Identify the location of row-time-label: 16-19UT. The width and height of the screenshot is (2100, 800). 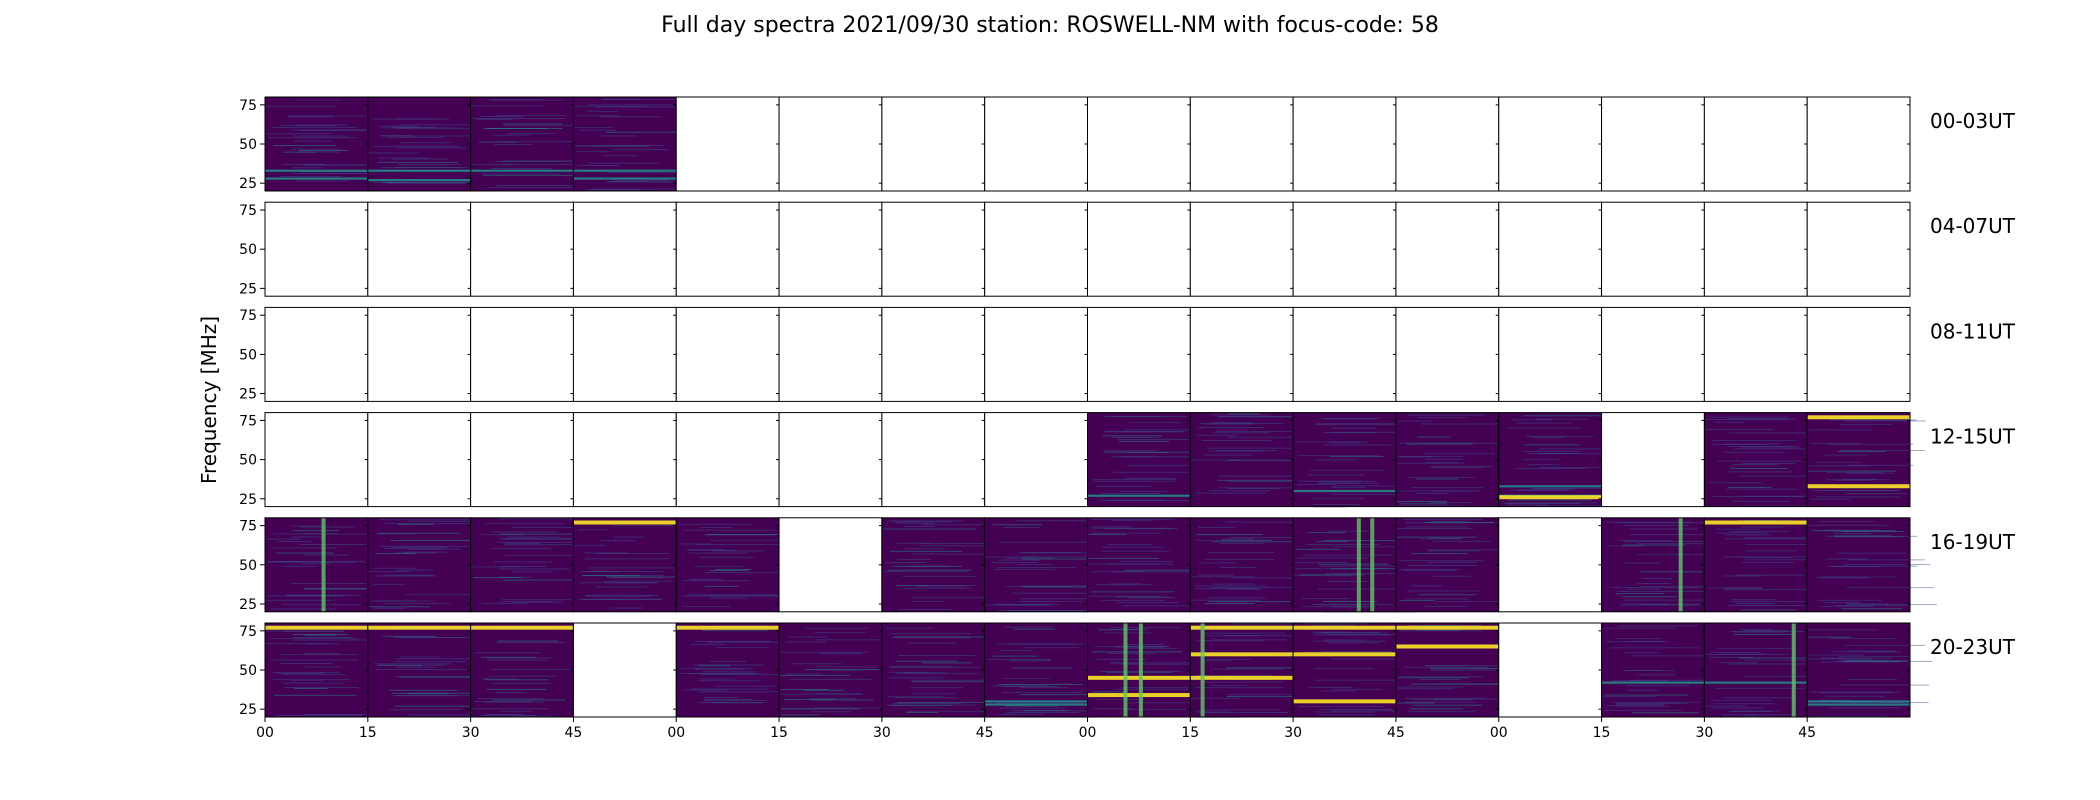
(1973, 542).